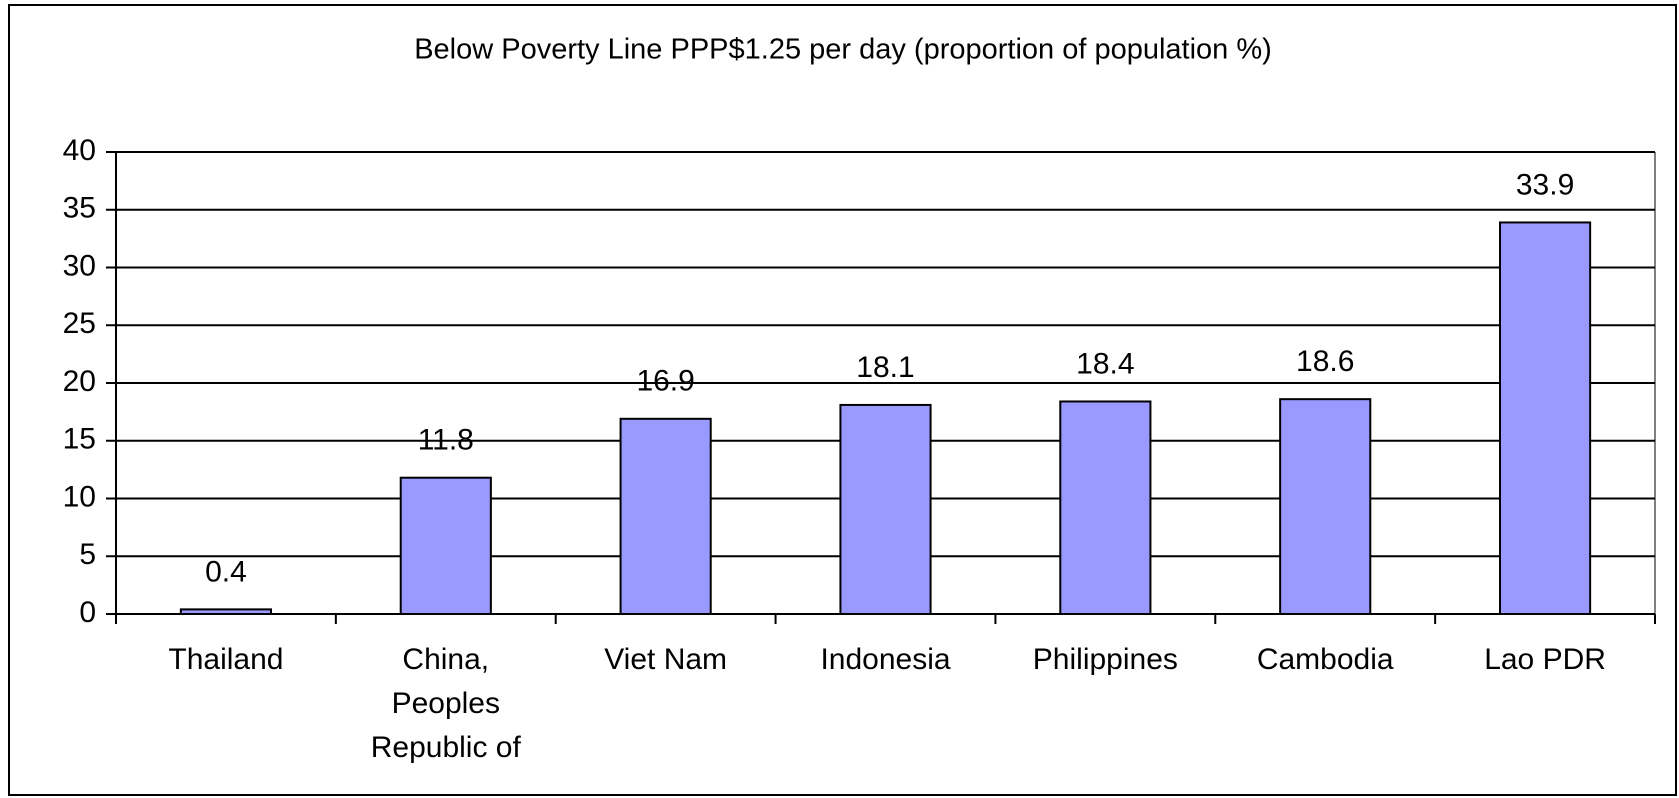 This screenshot has height=798, width=1679. I want to click on x-tick-label: Indonesia, so click(885, 659).